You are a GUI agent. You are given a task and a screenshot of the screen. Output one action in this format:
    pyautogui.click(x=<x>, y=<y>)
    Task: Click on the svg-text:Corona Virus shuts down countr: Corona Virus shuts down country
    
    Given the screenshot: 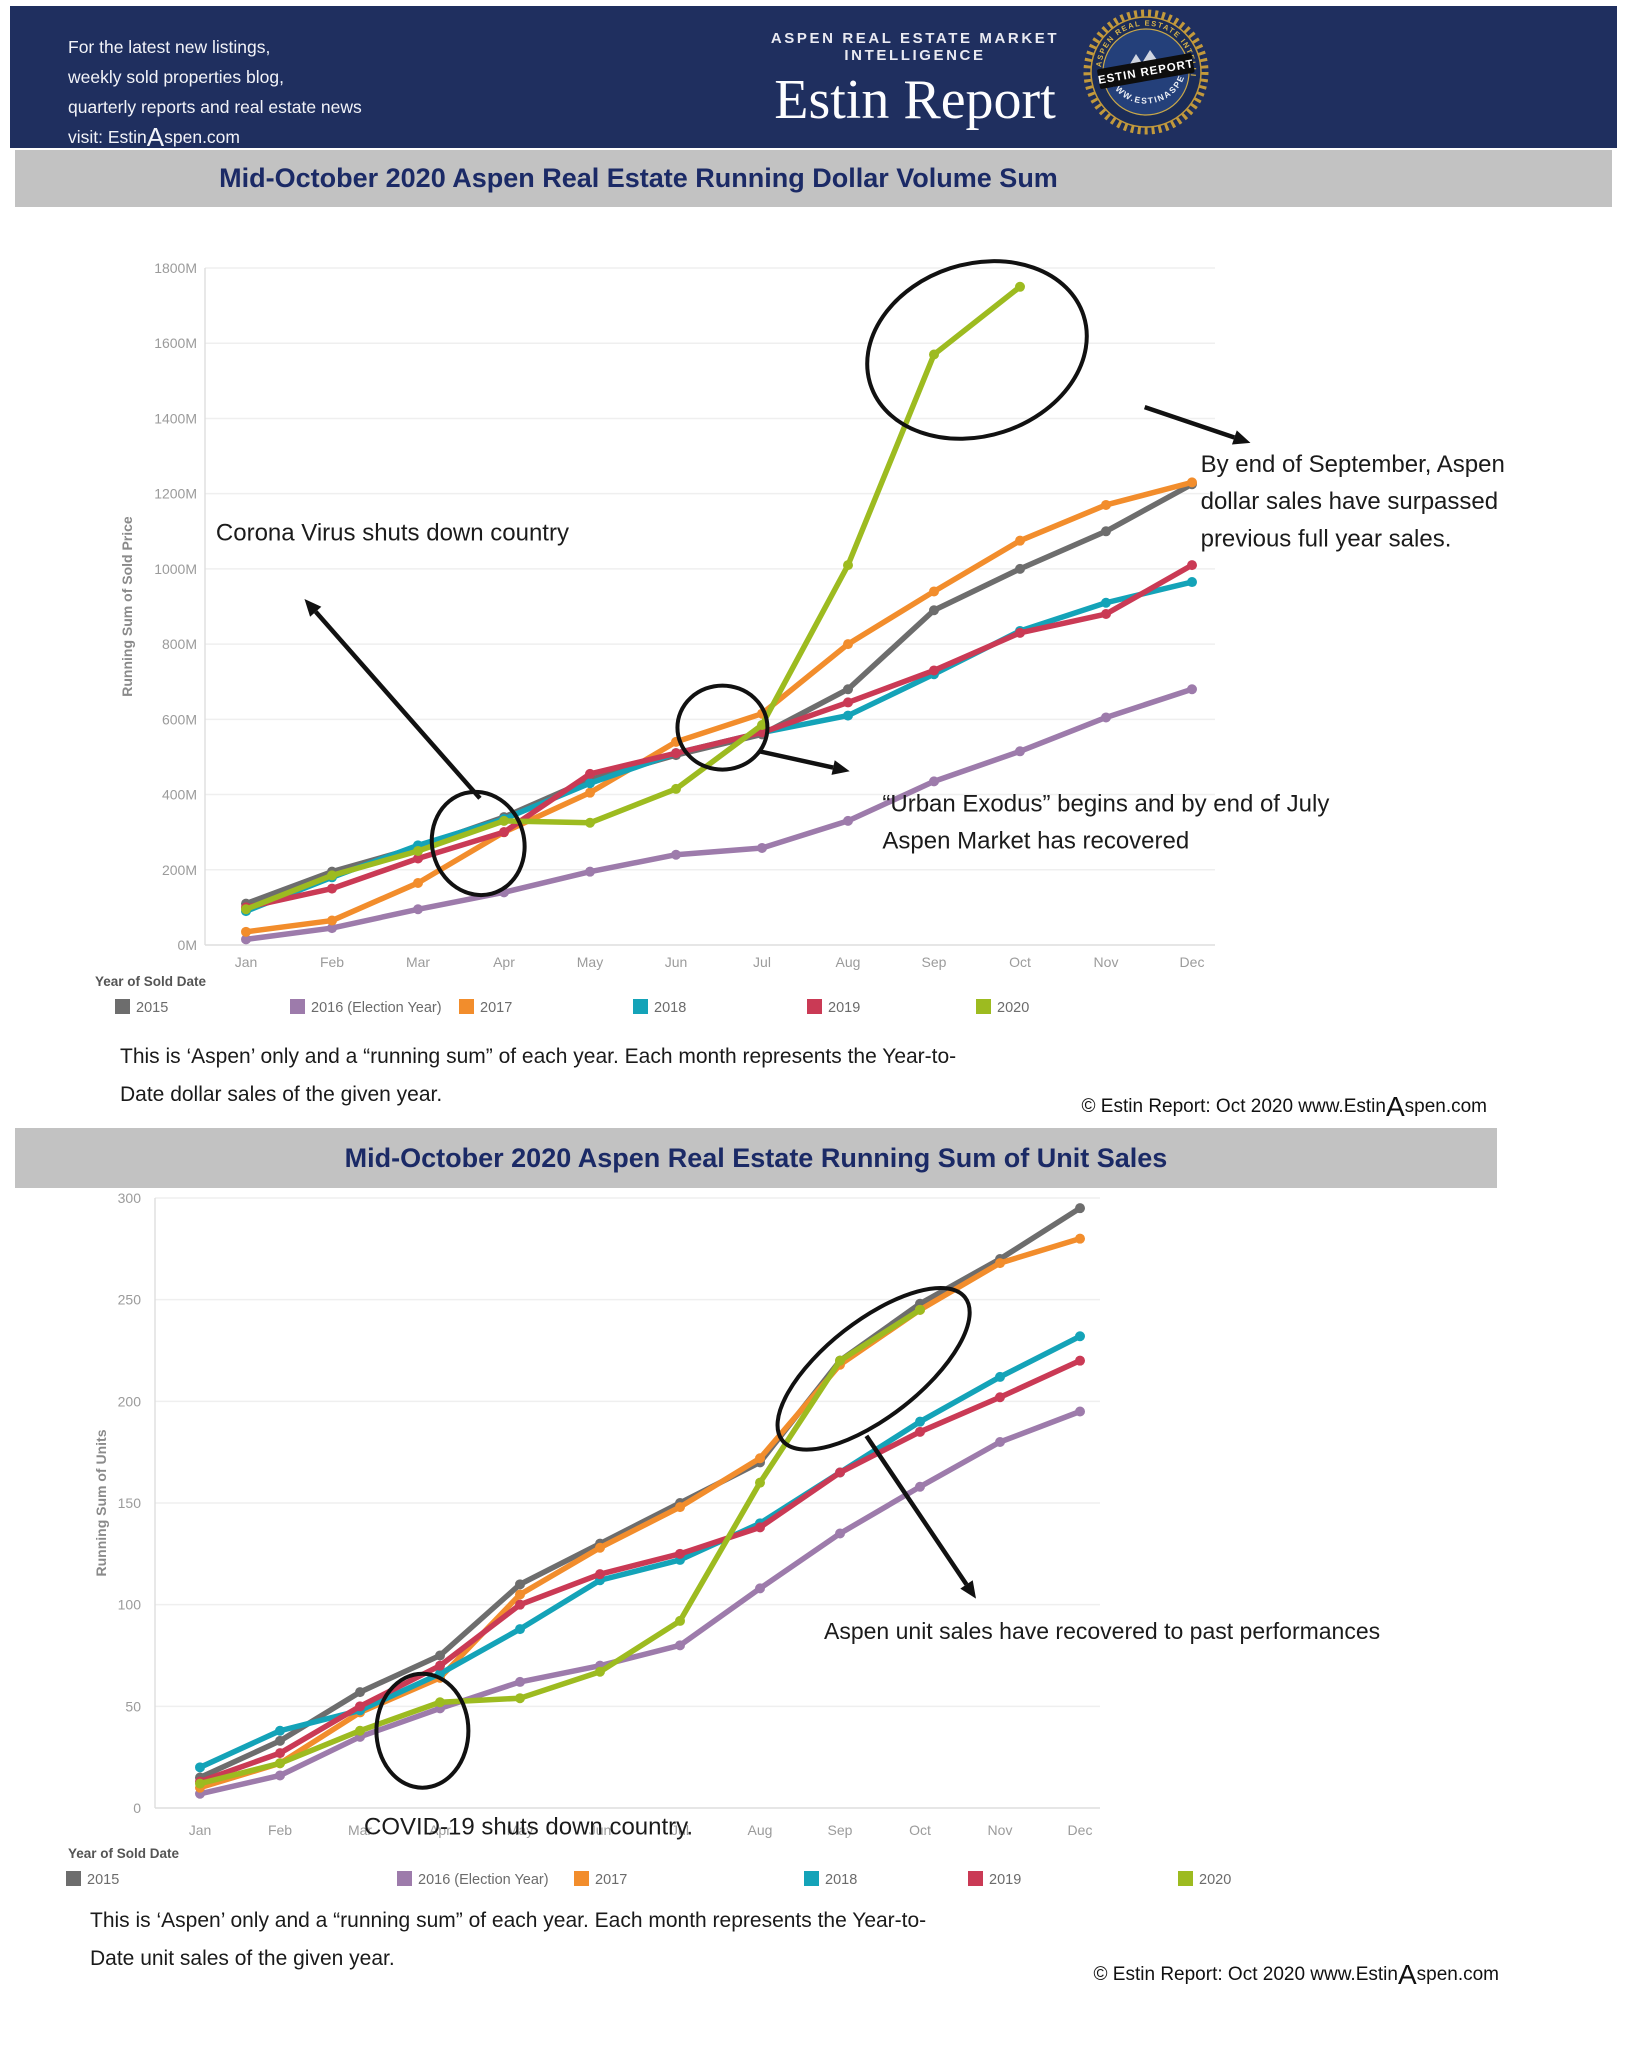 What is the action you would take?
    pyautogui.click(x=392, y=533)
    